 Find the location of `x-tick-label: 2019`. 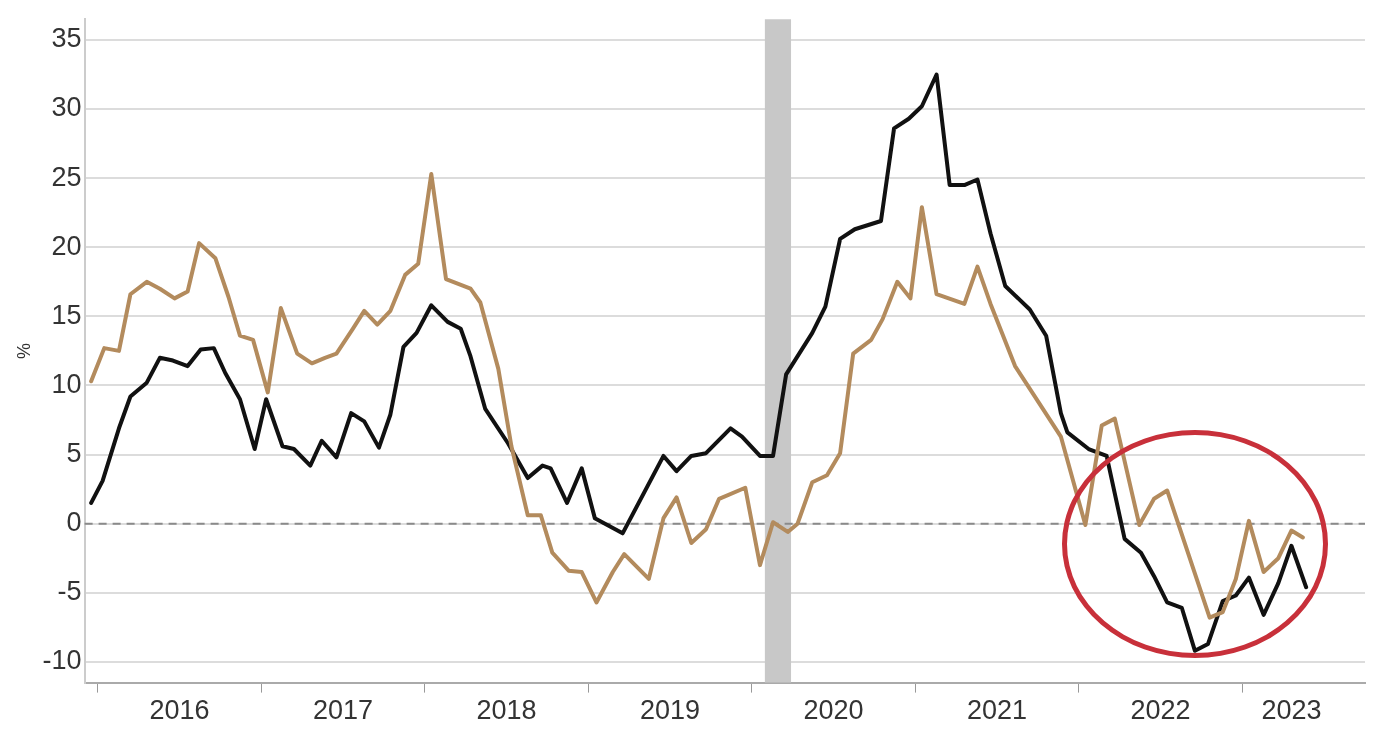

x-tick-label: 2019 is located at coordinates (670, 710).